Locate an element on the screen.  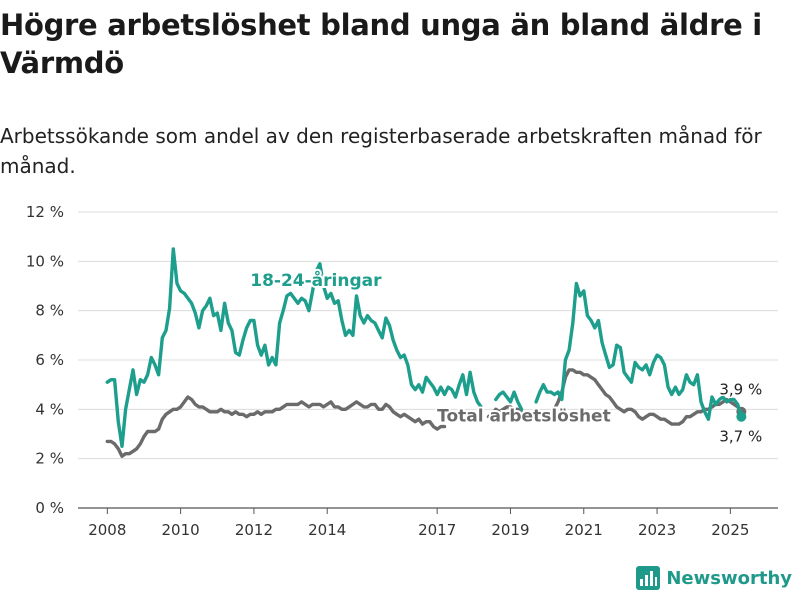
brand-logo: Newsworthy is located at coordinates (714, 578).